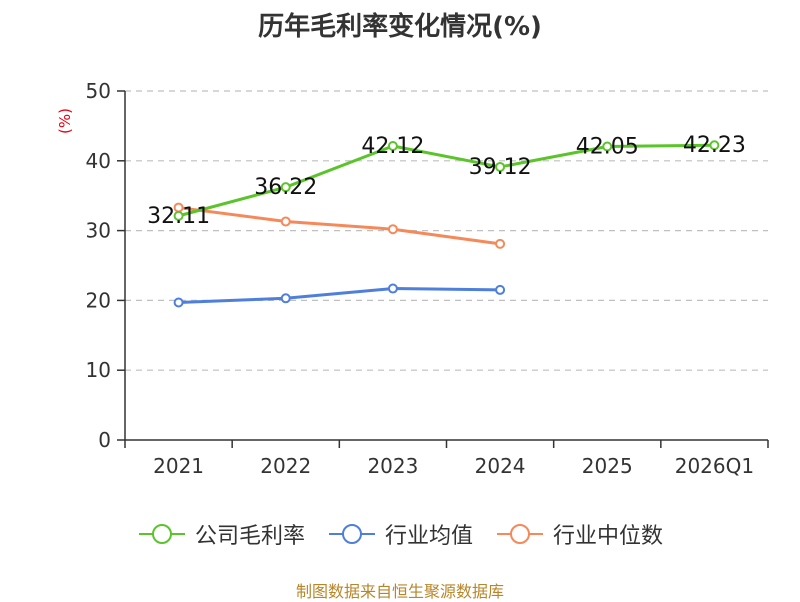  I want to click on series-point-2-2024, so click(500, 243).